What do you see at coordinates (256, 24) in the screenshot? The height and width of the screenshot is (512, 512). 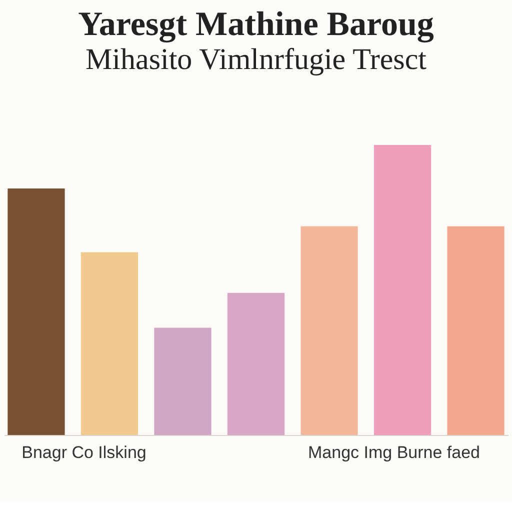 I see `chart-title: Yaresgt Mathine Baroug` at bounding box center [256, 24].